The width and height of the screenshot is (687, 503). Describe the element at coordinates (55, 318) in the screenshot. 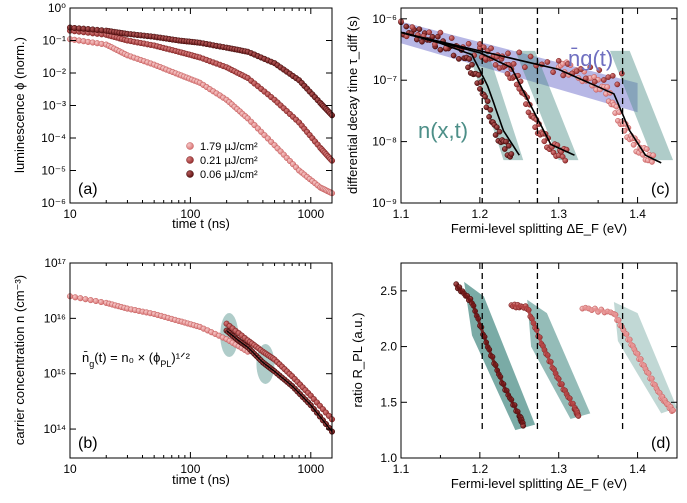

I see `y-tick-label: 10¹⁶` at that location.